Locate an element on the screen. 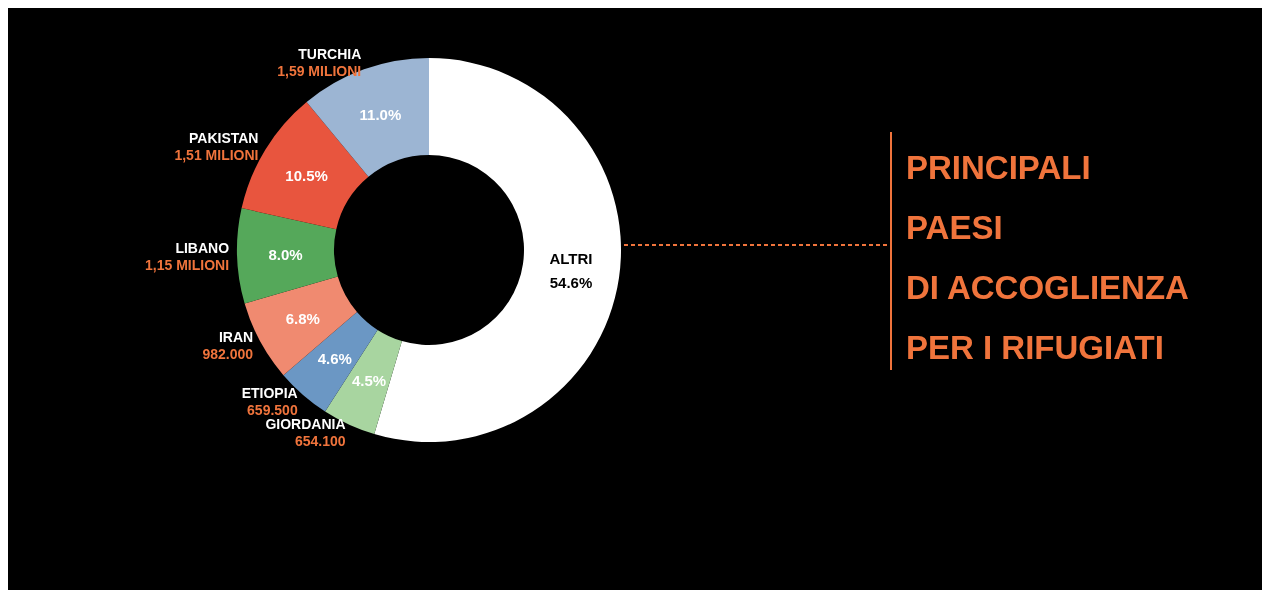 Image resolution: width=1270 pixels, height=598 pixels. text: 1,51 MILIONI is located at coordinates (216, 154).